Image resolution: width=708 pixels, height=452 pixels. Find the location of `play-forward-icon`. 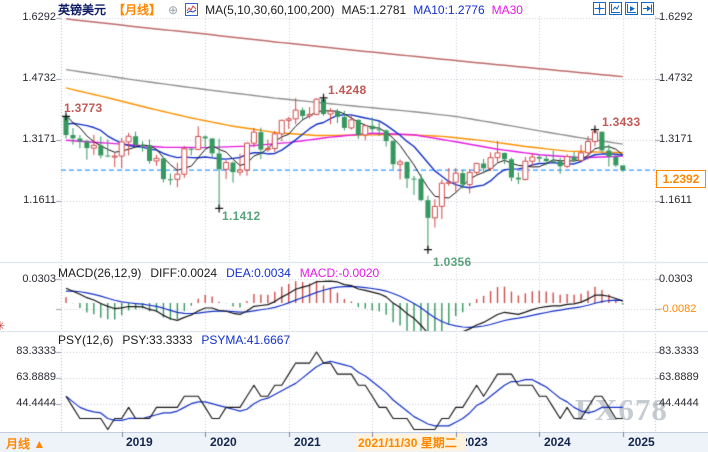

play-forward-icon is located at coordinates (631, 8).